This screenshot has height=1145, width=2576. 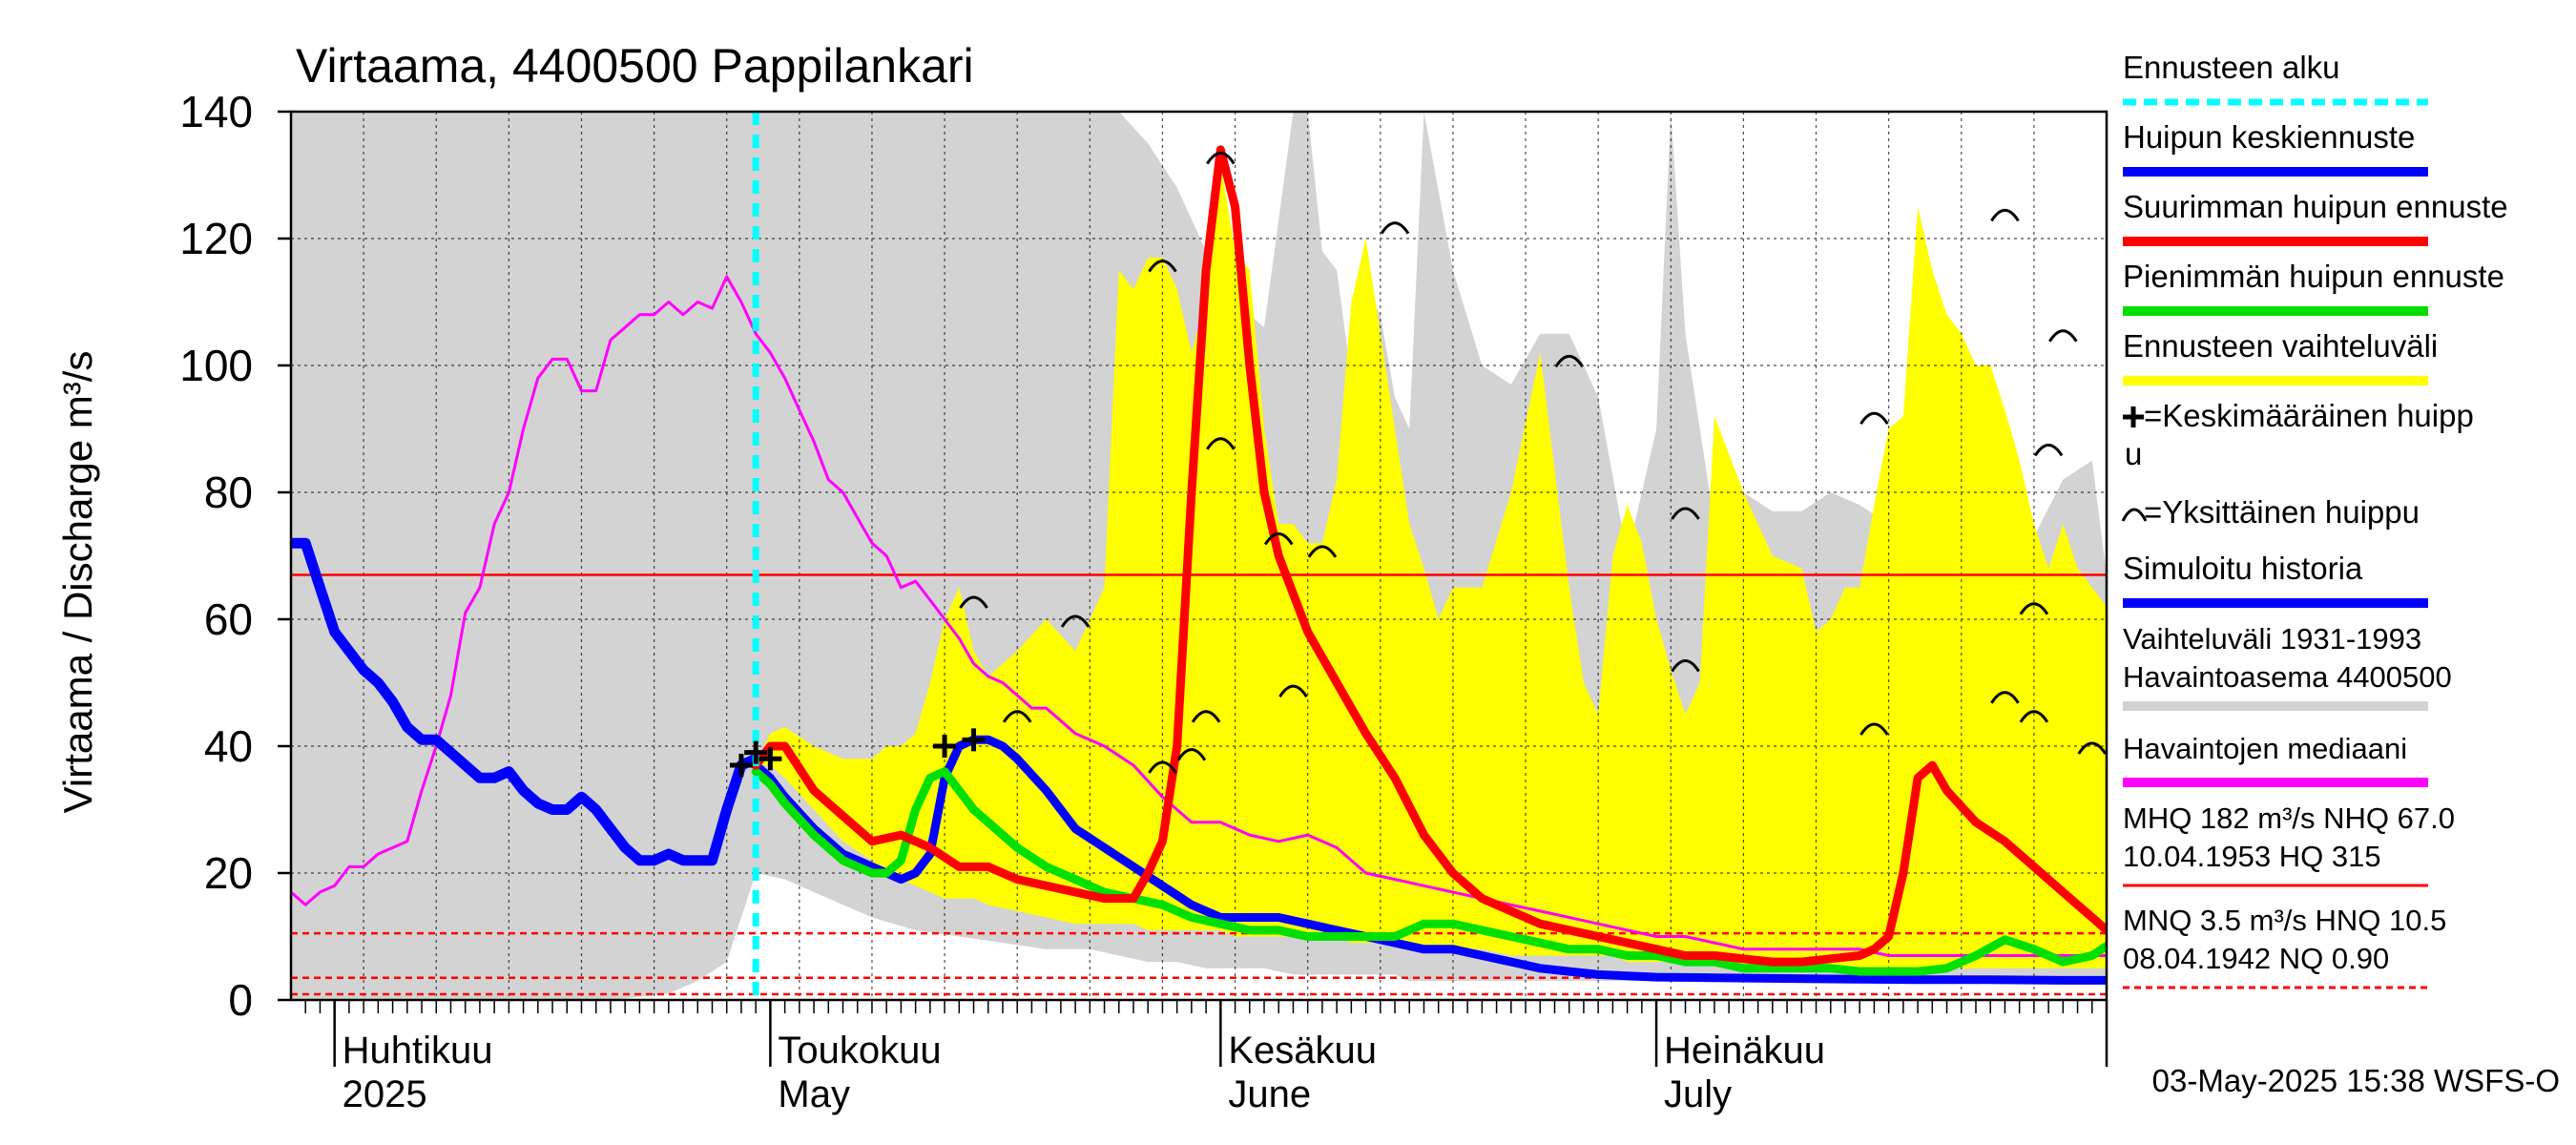 What do you see at coordinates (1744, 1051) in the screenshot?
I see `month-label-fi: Heinäkuu` at bounding box center [1744, 1051].